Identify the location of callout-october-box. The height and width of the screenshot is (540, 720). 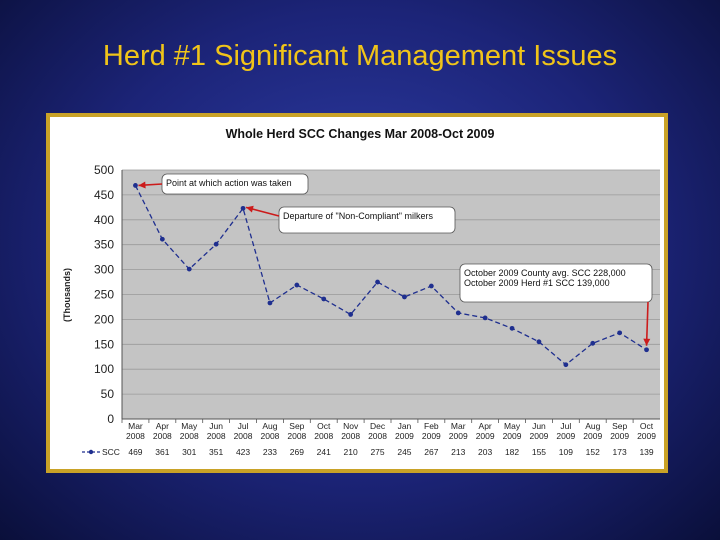
(556, 283).